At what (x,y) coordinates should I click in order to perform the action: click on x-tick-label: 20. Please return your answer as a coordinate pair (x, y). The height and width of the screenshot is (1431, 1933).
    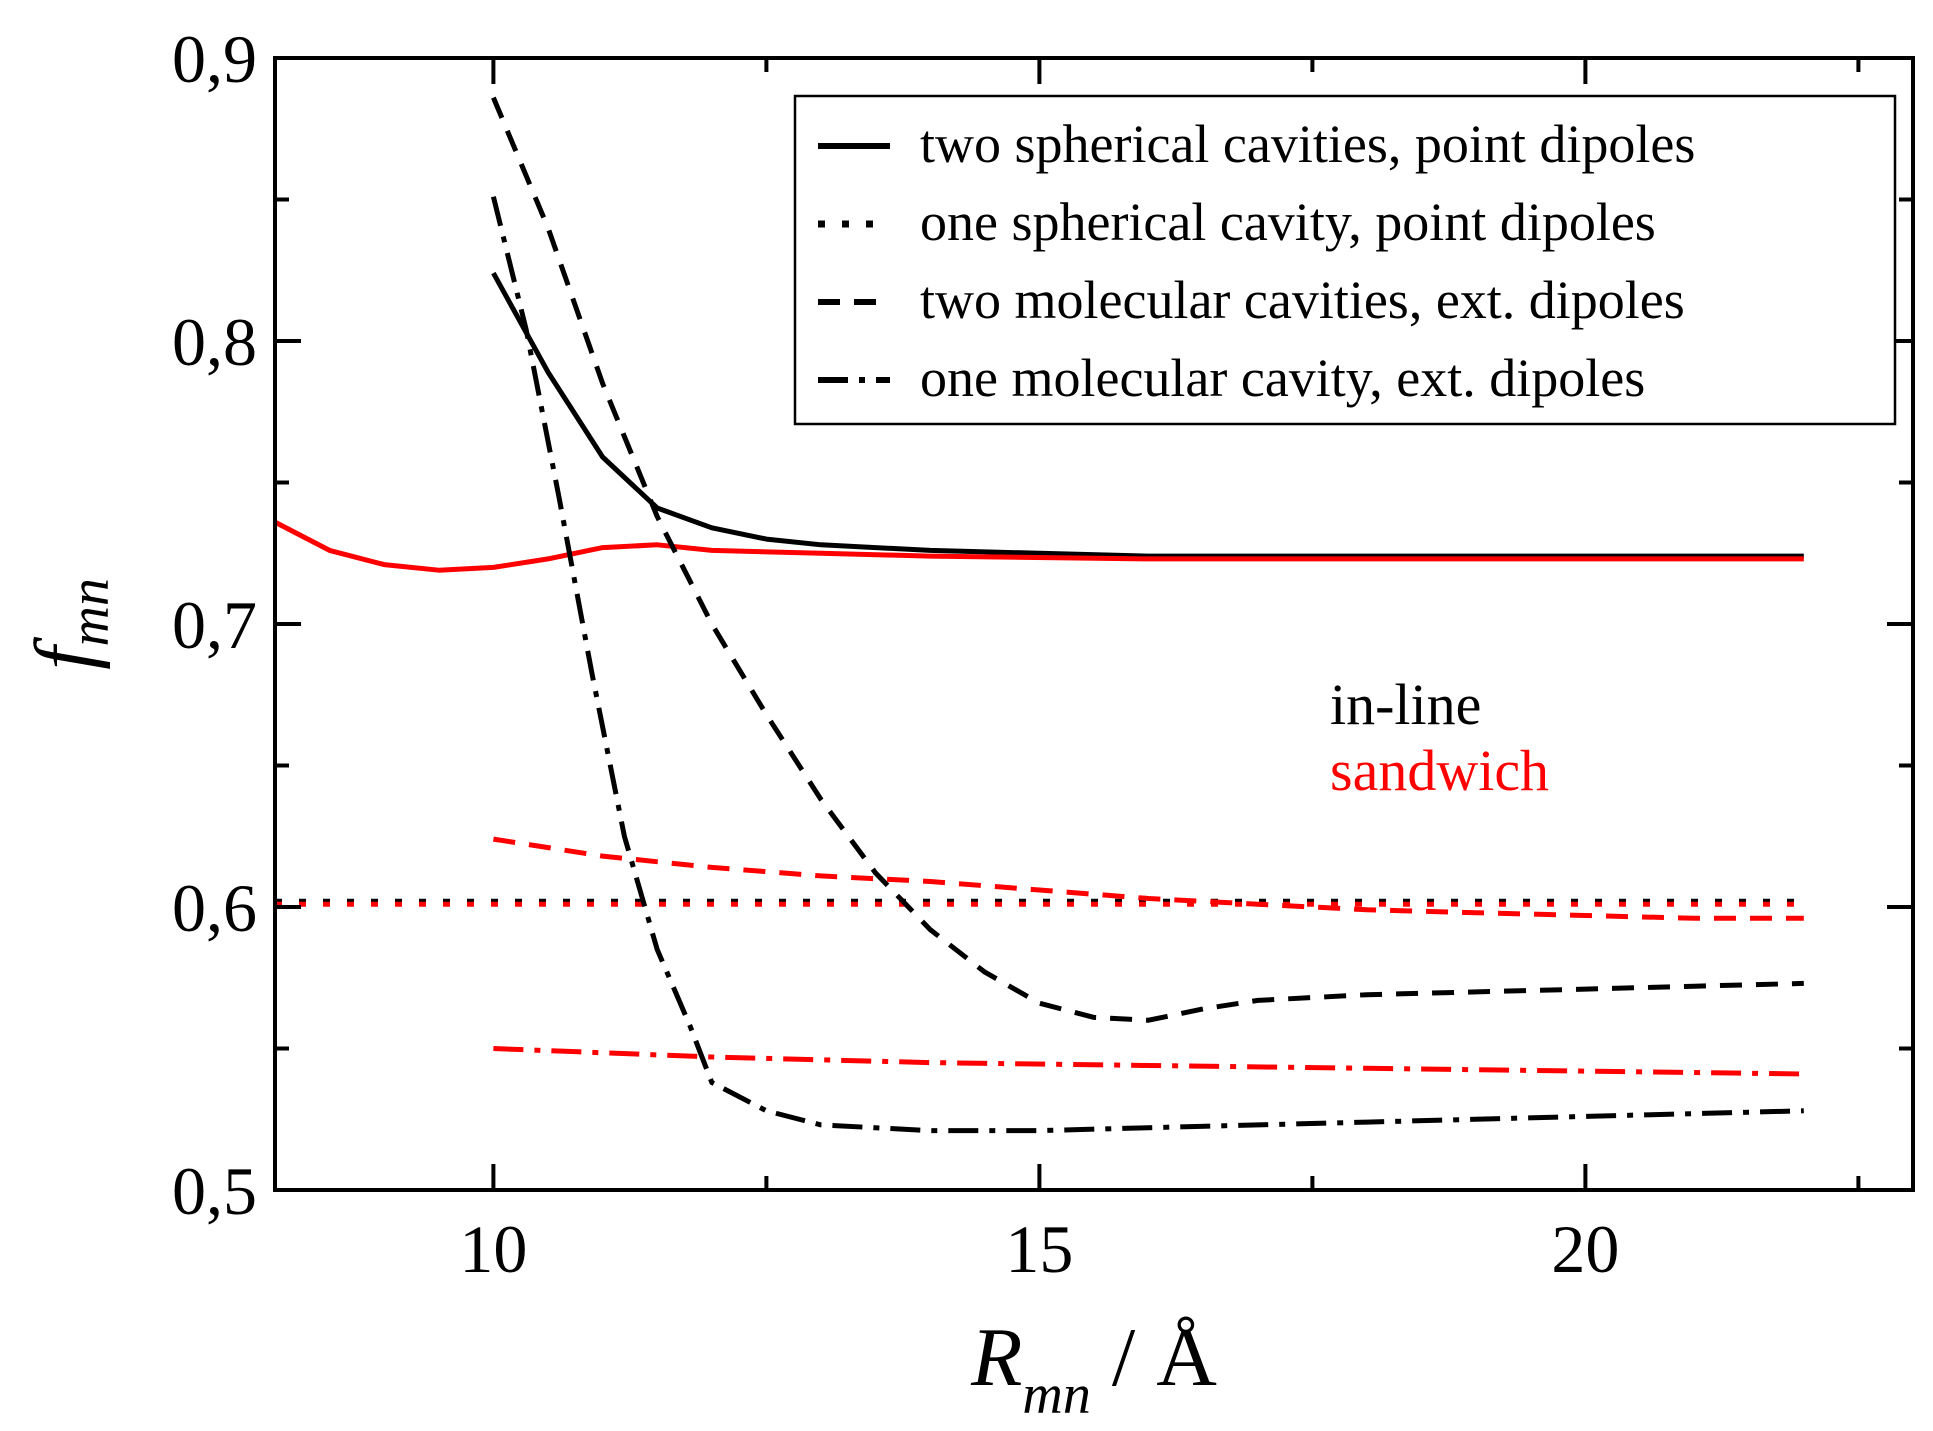
    Looking at the image, I should click on (1585, 1249).